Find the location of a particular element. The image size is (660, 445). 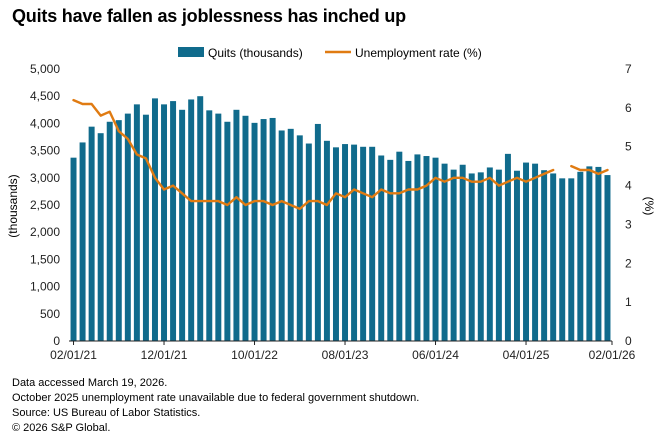

legend-label-unemployment: Unemployment rate (%) is located at coordinates (418, 53).